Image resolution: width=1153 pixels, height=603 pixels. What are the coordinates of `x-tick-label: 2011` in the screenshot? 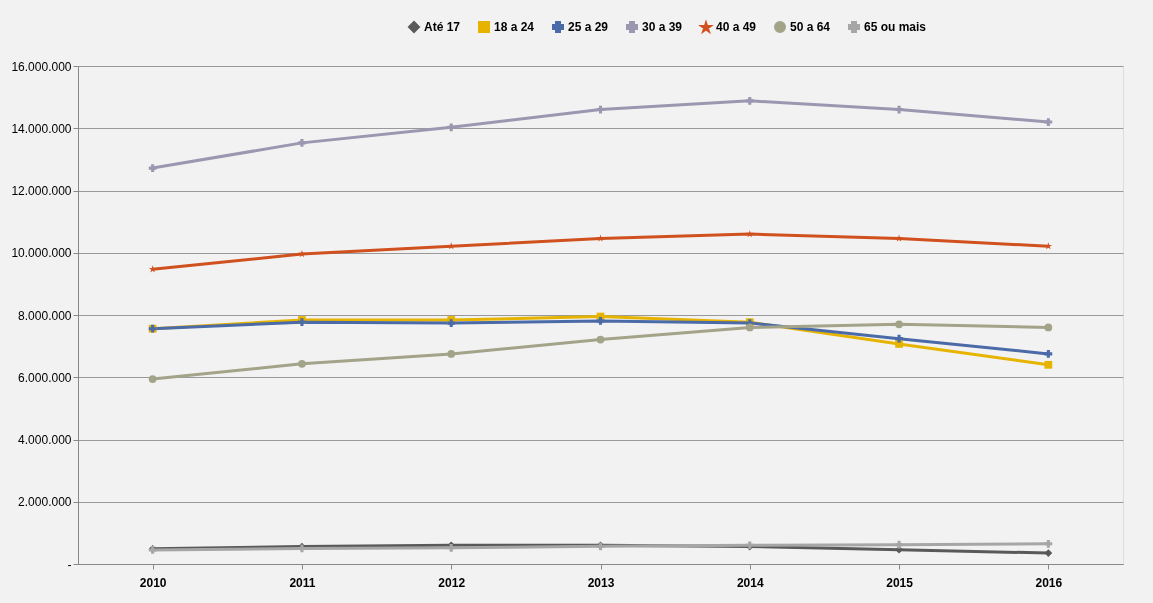 It's located at (302, 582).